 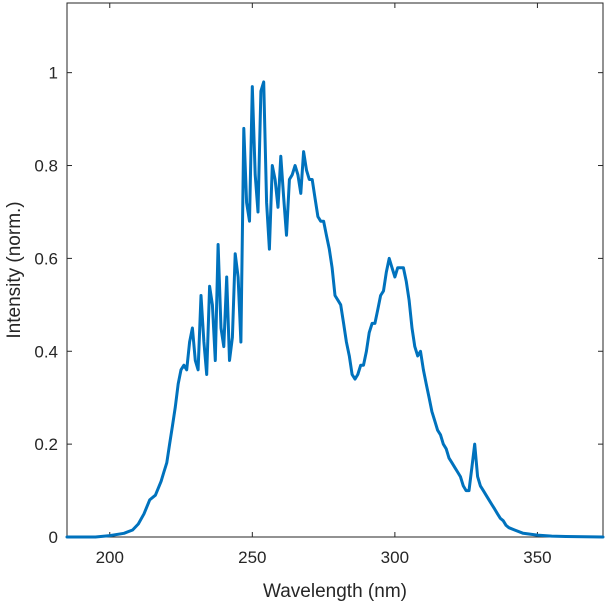 What do you see at coordinates (335, 591) in the screenshot?
I see `x-axis-label: Wavelength (nm)` at bounding box center [335, 591].